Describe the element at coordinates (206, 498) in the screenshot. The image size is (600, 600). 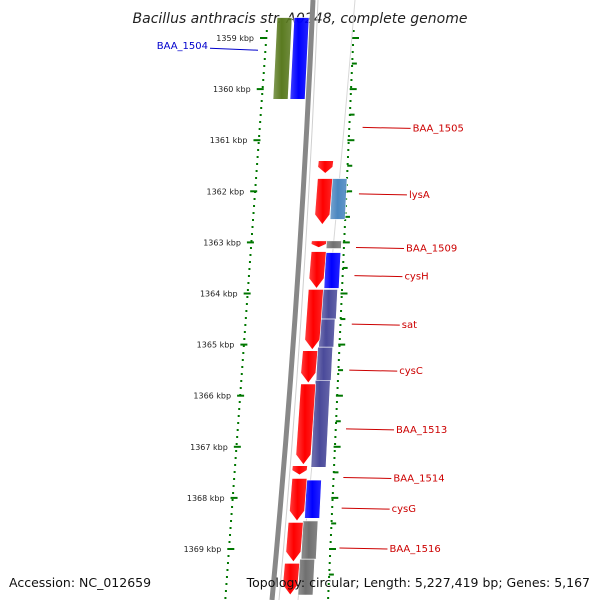
I see `tick-label: 1368 kbp` at that location.